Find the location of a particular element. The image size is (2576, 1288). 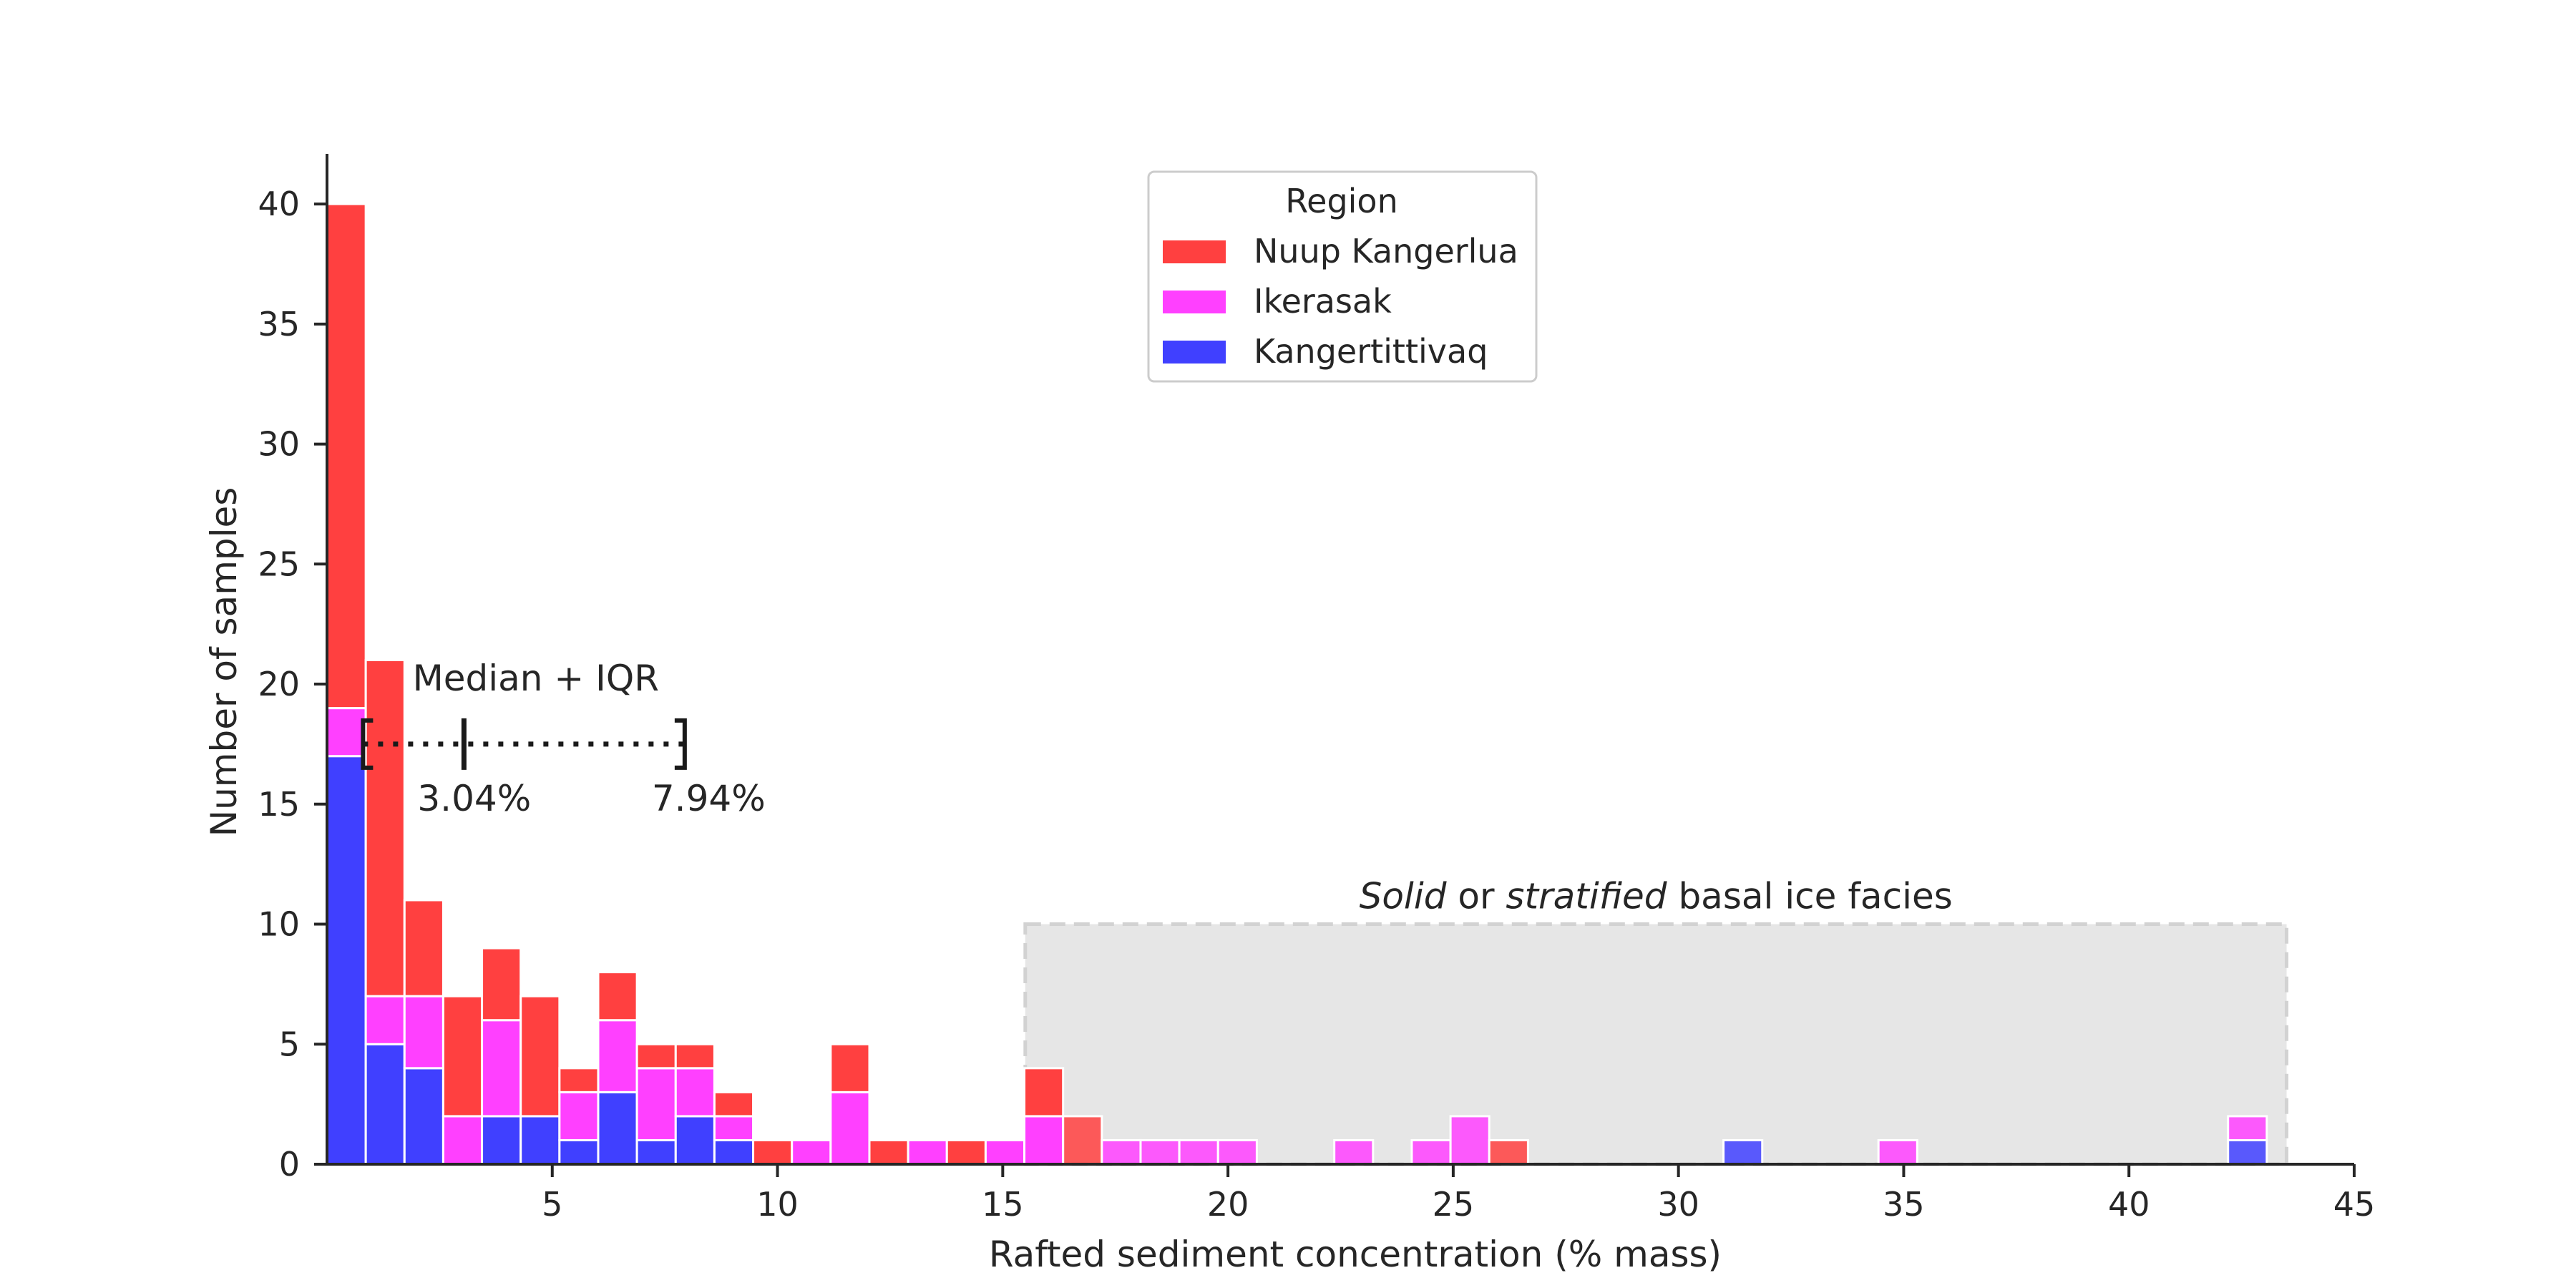

x-tick-label-5: 5 is located at coordinates (552, 1204).